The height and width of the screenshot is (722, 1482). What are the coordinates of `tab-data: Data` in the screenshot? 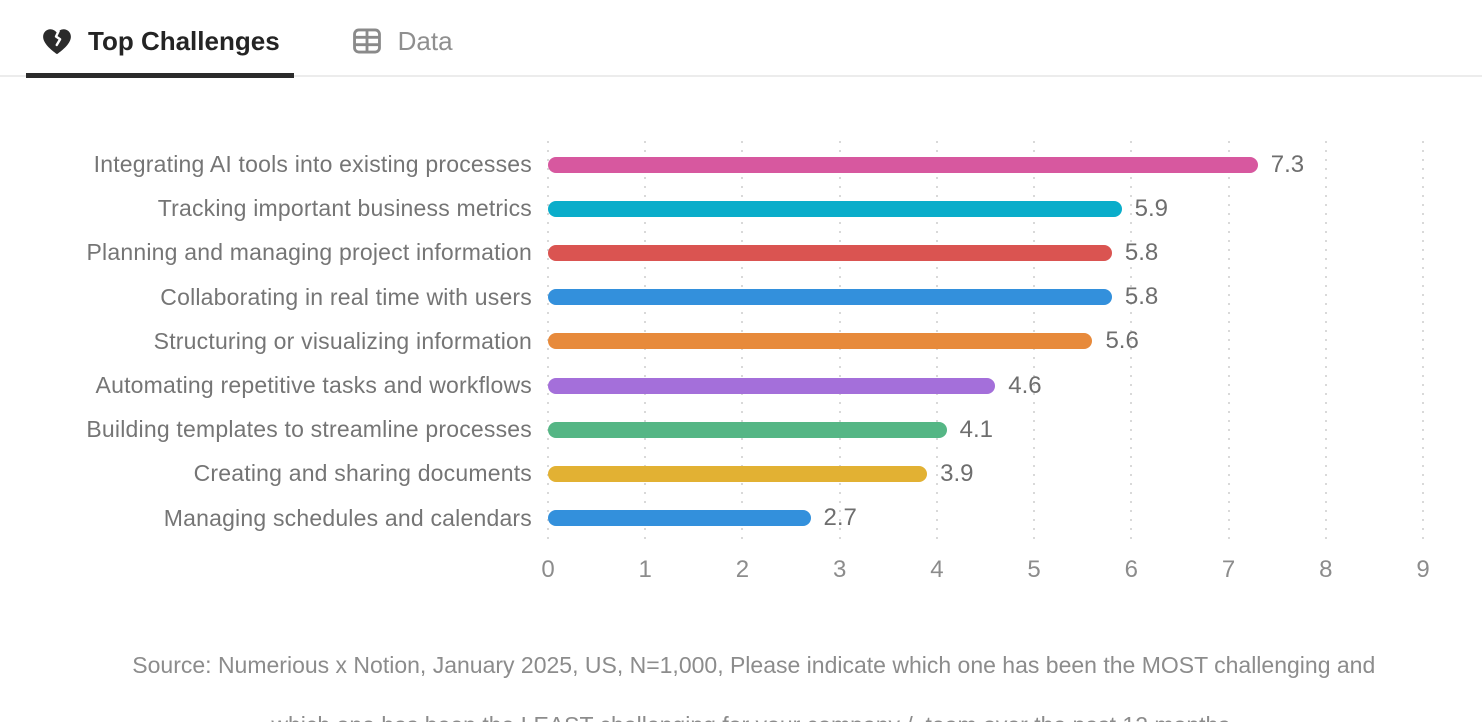 It's located at (401, 49).